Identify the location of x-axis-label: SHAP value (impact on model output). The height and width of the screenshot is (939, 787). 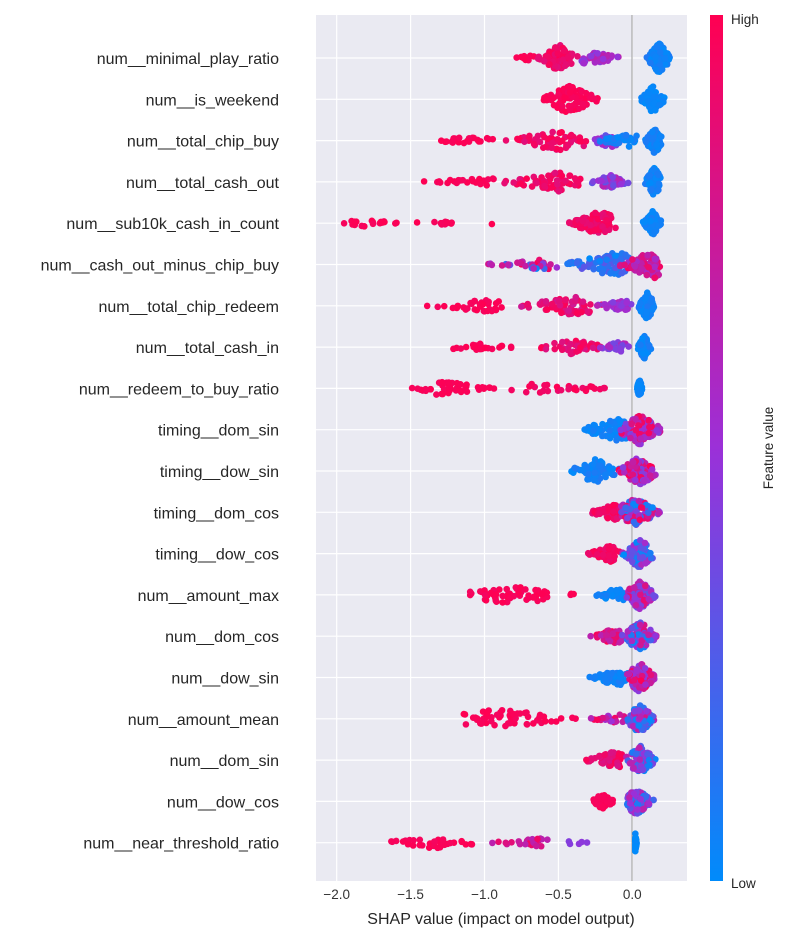
(500, 919).